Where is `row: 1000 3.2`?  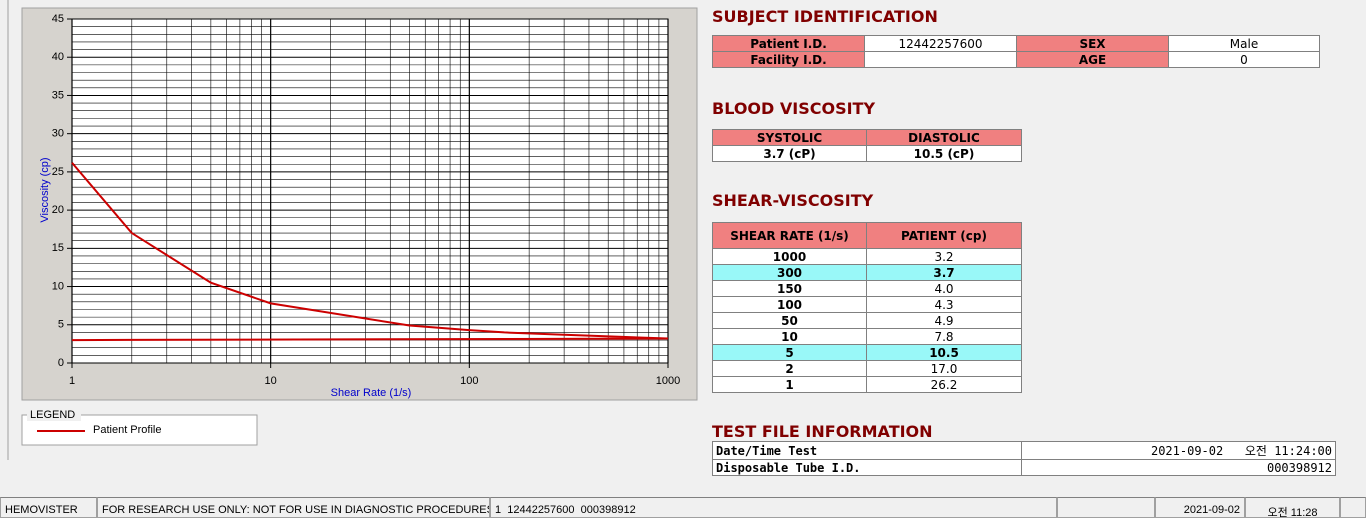 row: 1000 3.2 is located at coordinates (867, 256).